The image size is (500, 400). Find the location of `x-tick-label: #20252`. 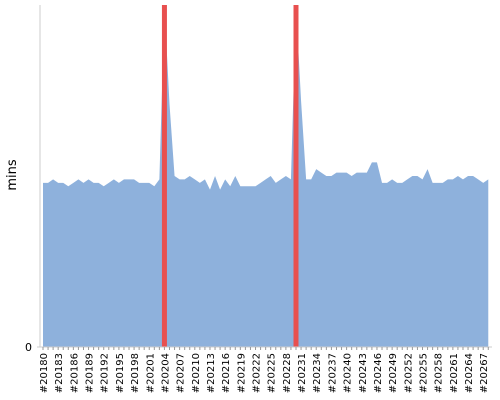

x-tick-label: #20252 is located at coordinates (408, 373).